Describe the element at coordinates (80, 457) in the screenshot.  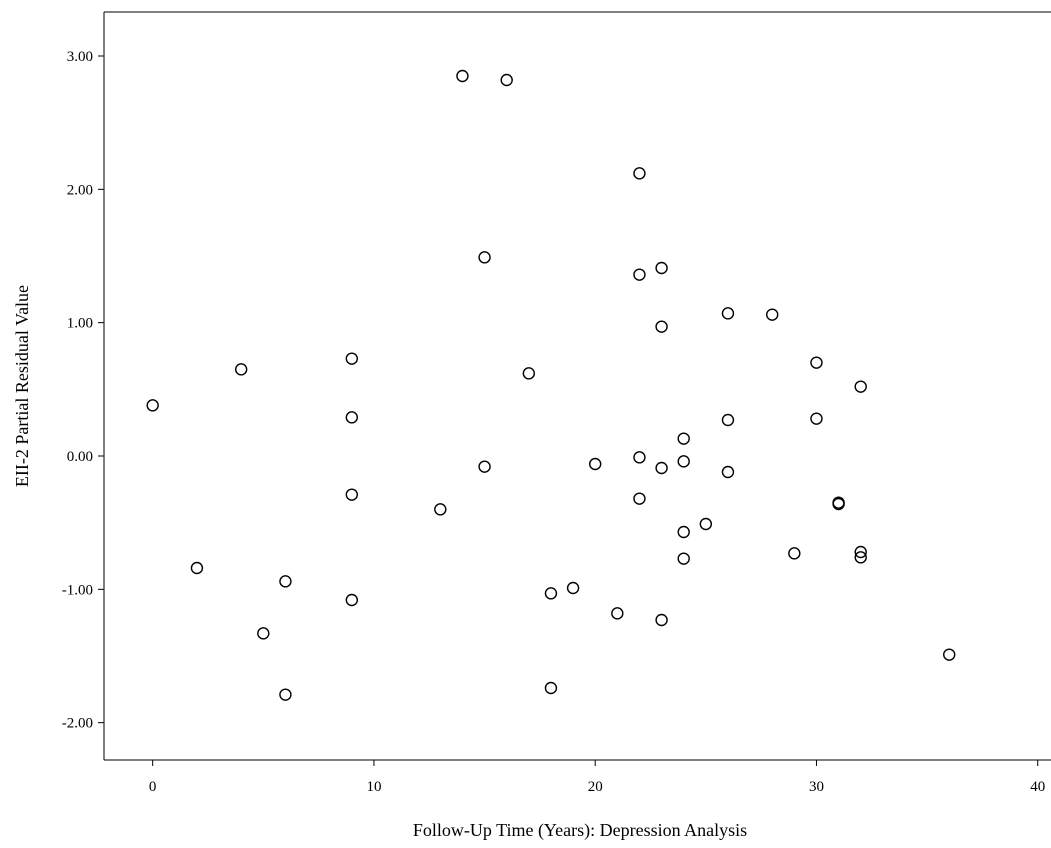
I see `y-tick-label: 0.00` at that location.